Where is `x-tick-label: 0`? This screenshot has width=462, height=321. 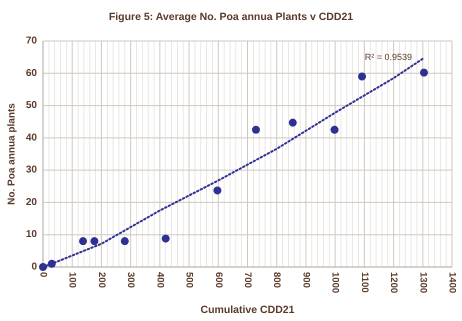
x-tick-label: 0 is located at coordinates (43, 275).